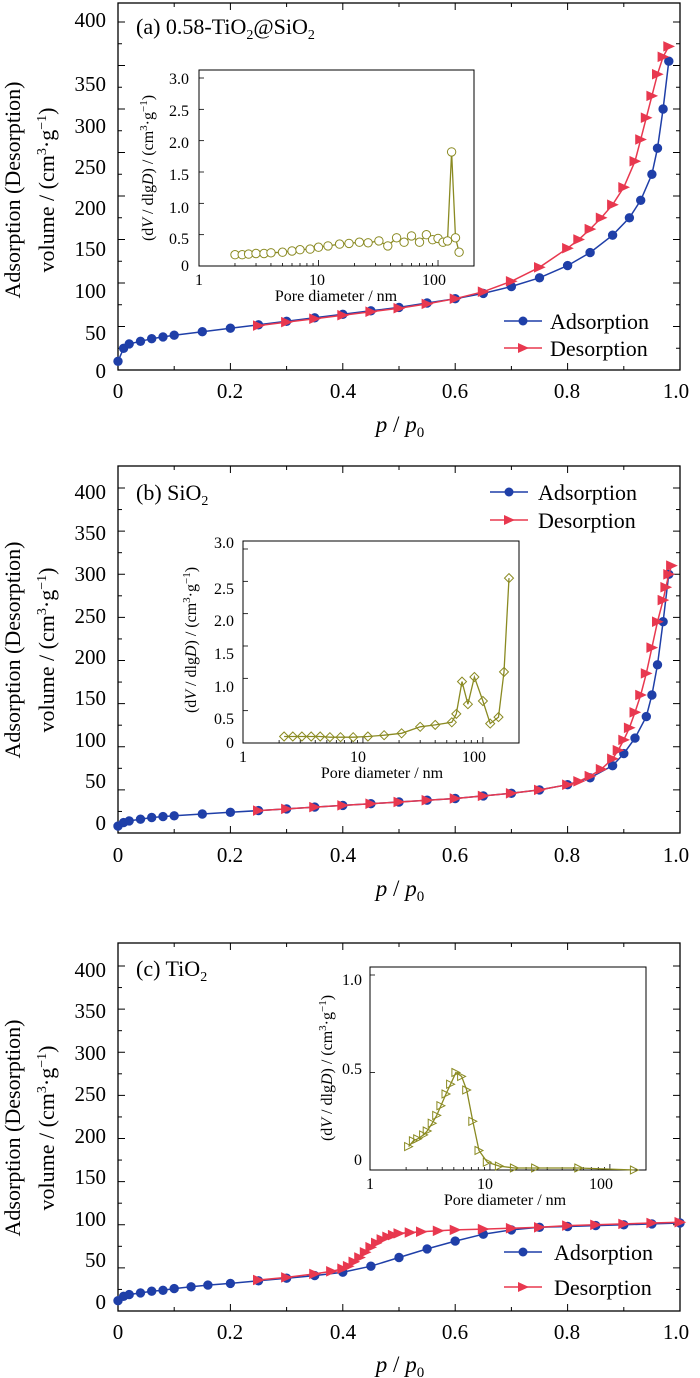 Image resolution: width=700 pixels, height=1378 pixels. Describe the element at coordinates (421, 433) in the screenshot. I see `xlabel-sub: 0` at that location.